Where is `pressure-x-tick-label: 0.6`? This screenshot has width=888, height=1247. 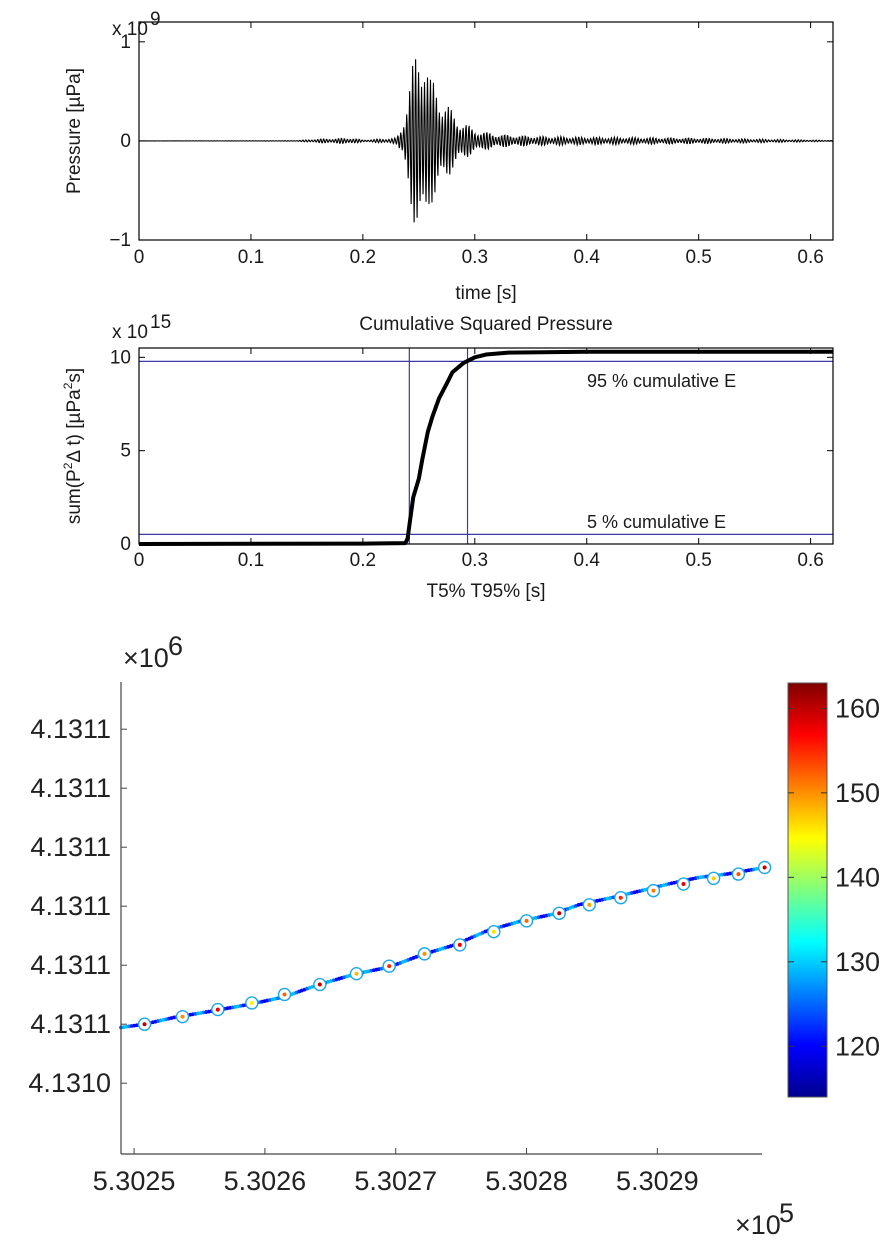 pressure-x-tick-label: 0.6 is located at coordinates (810, 257).